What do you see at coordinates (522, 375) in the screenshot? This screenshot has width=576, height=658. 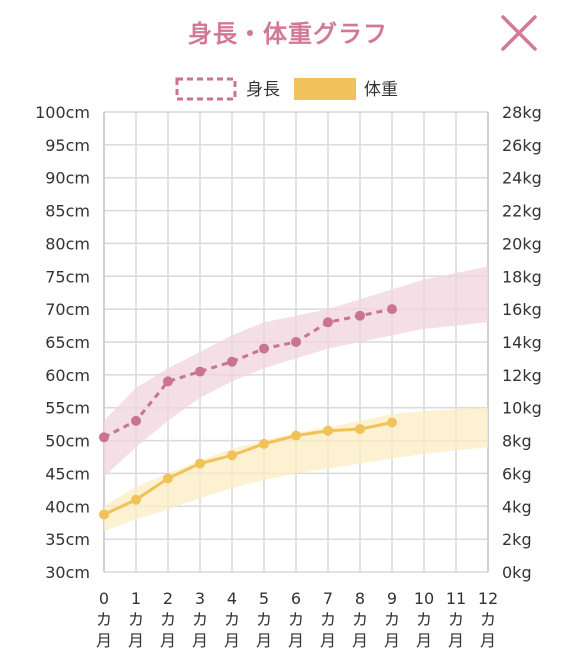 I see `y-right-tick-label: 12kg` at bounding box center [522, 375].